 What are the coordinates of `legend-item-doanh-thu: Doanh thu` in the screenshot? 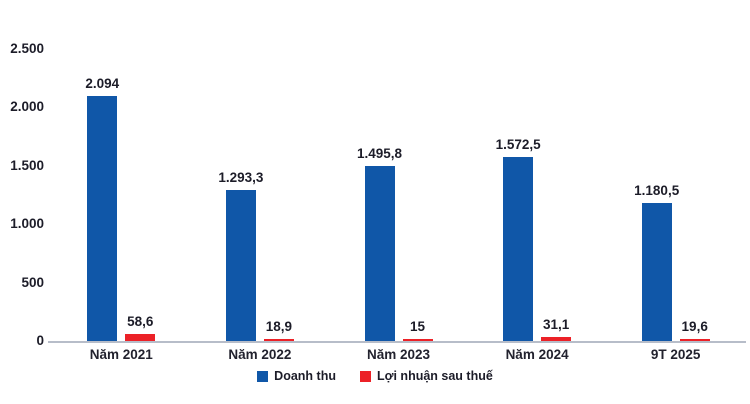 It's located at (296, 376).